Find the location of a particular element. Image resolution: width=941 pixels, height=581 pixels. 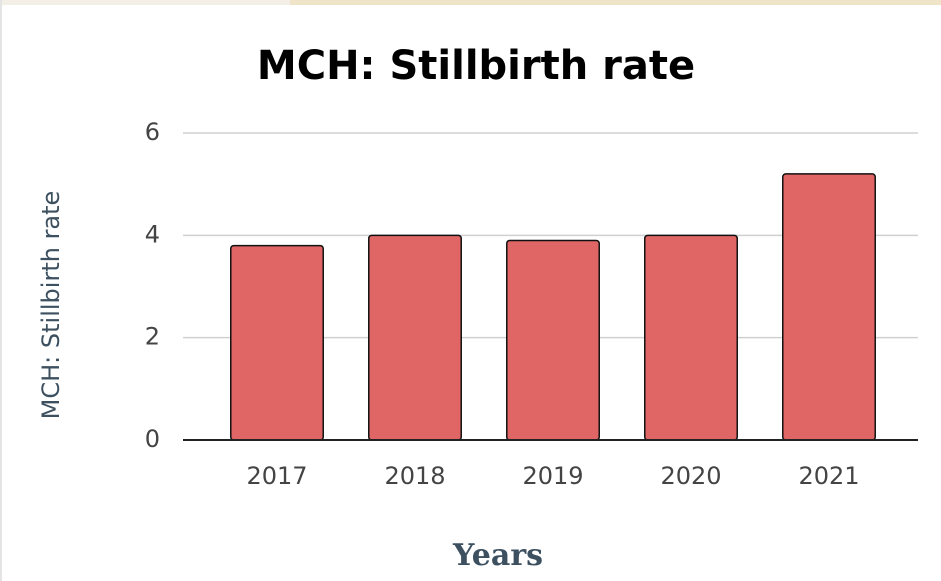

x-tick-label: 2018 is located at coordinates (414, 476).